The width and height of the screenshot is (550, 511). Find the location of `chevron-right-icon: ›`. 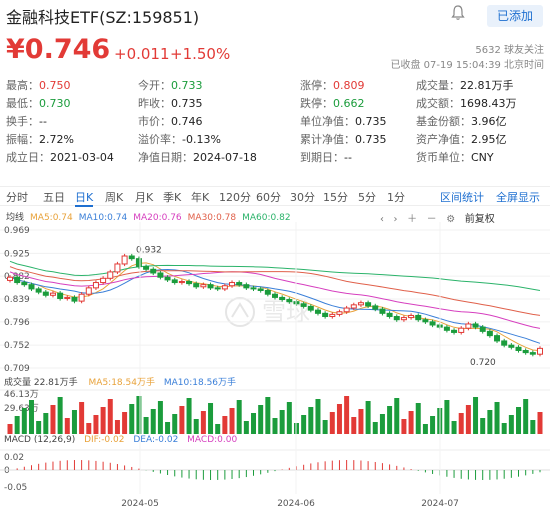

chevron-right-icon: › is located at coordinates (395, 219).